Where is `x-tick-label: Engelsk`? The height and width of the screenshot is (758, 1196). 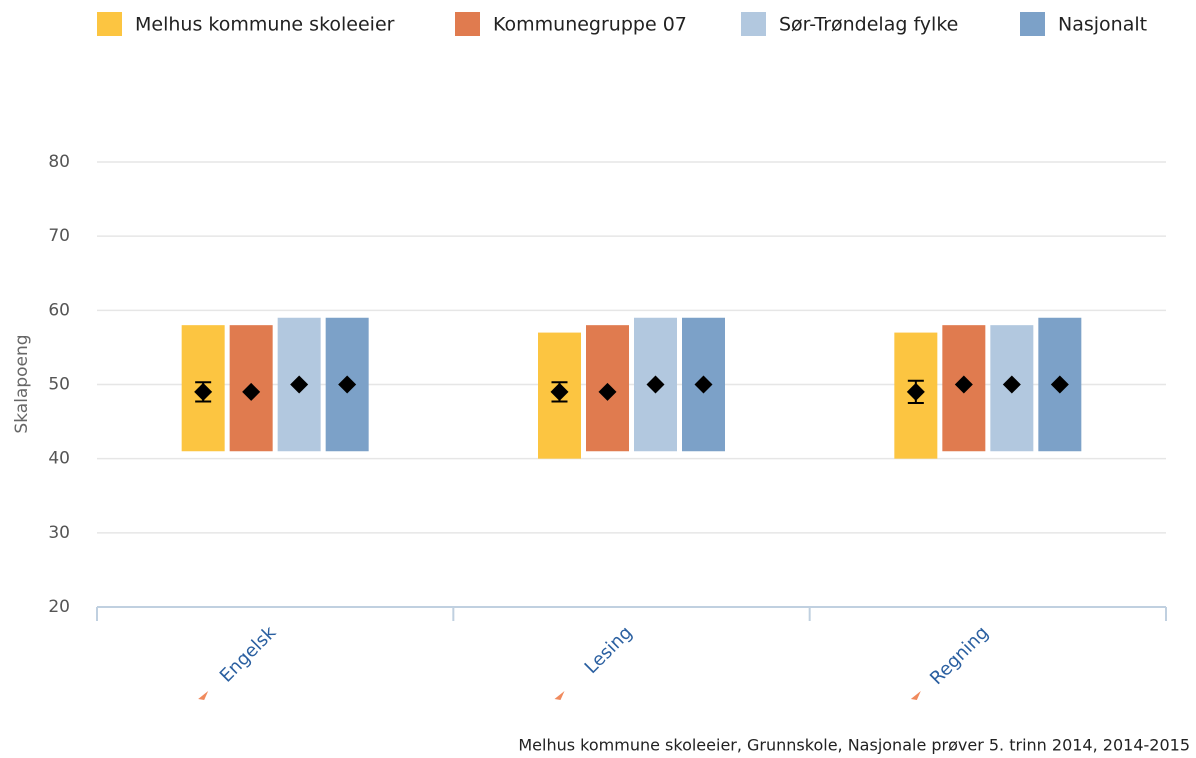 x-tick-label: Engelsk is located at coordinates (248, 654).